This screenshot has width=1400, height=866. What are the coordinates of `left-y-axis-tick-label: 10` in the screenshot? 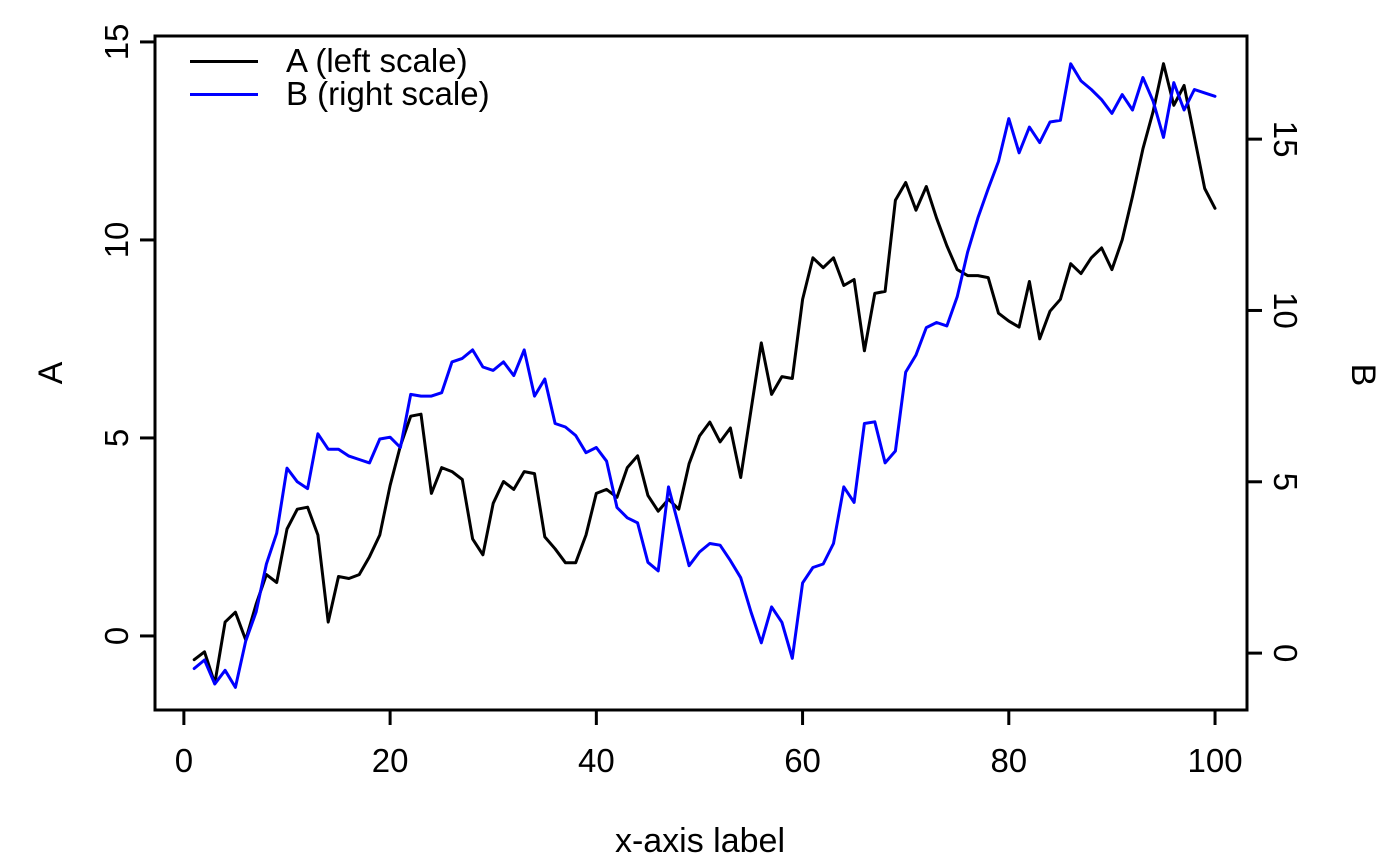 It's located at (116, 240).